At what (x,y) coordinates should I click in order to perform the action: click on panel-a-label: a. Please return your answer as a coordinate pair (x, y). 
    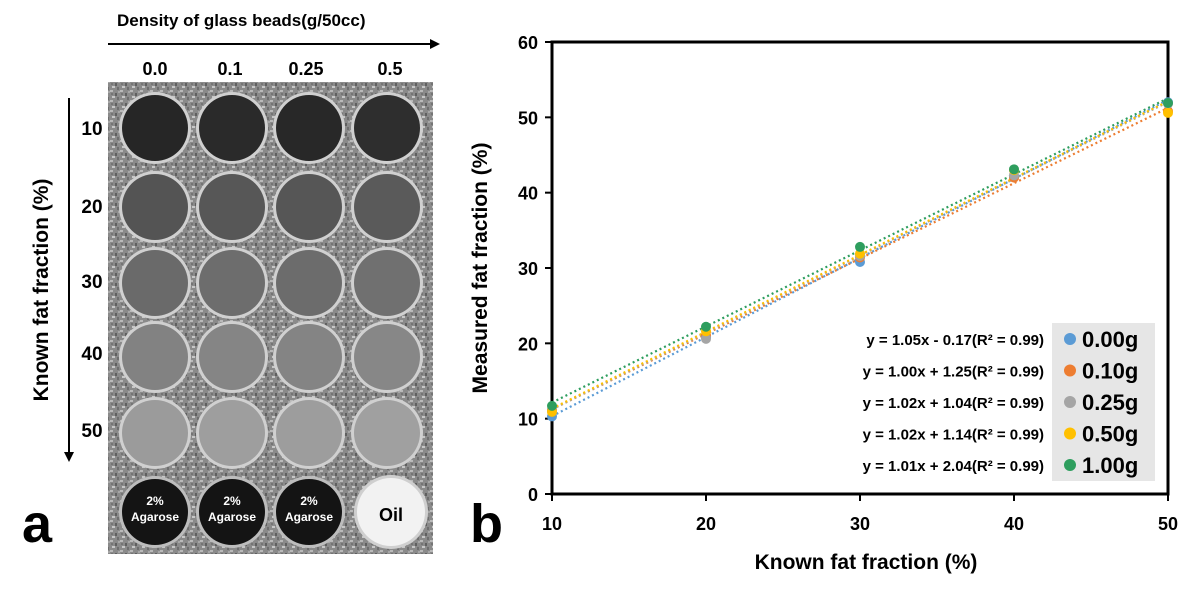
    Looking at the image, I should click on (37, 524).